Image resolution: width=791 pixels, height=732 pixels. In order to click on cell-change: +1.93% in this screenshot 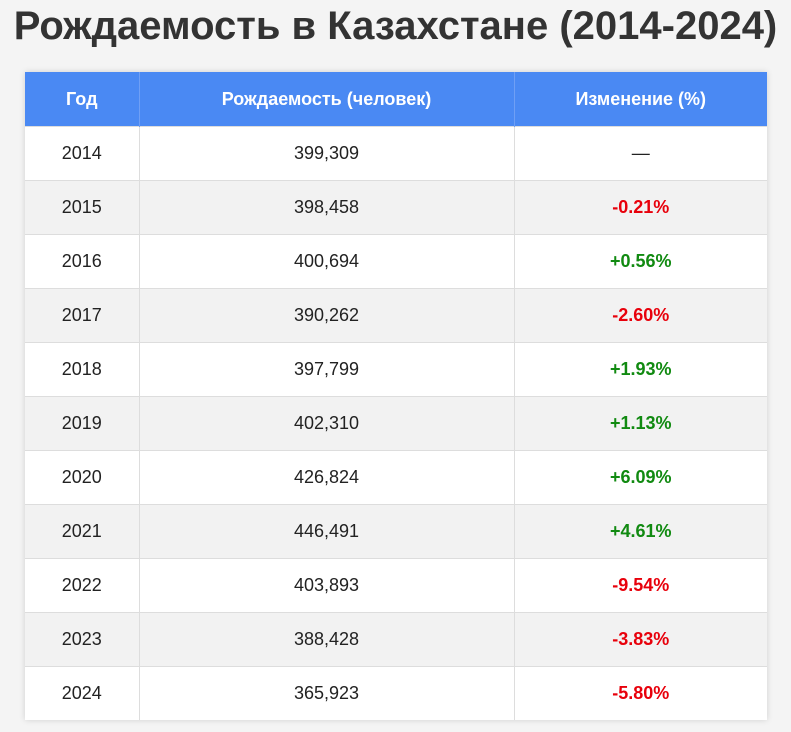, I will do `click(640, 369)`.